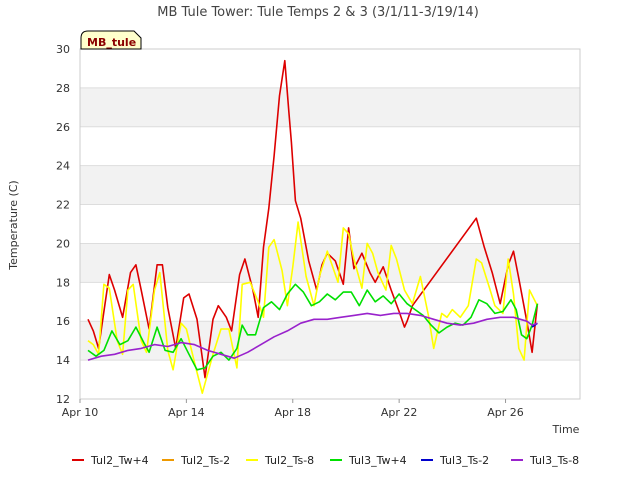 This screenshot has width=640, height=480. What do you see at coordinates (205, 460) in the screenshot?
I see `legend-label-Tul2_Ts-2: Tul2_Ts-2` at bounding box center [205, 460].